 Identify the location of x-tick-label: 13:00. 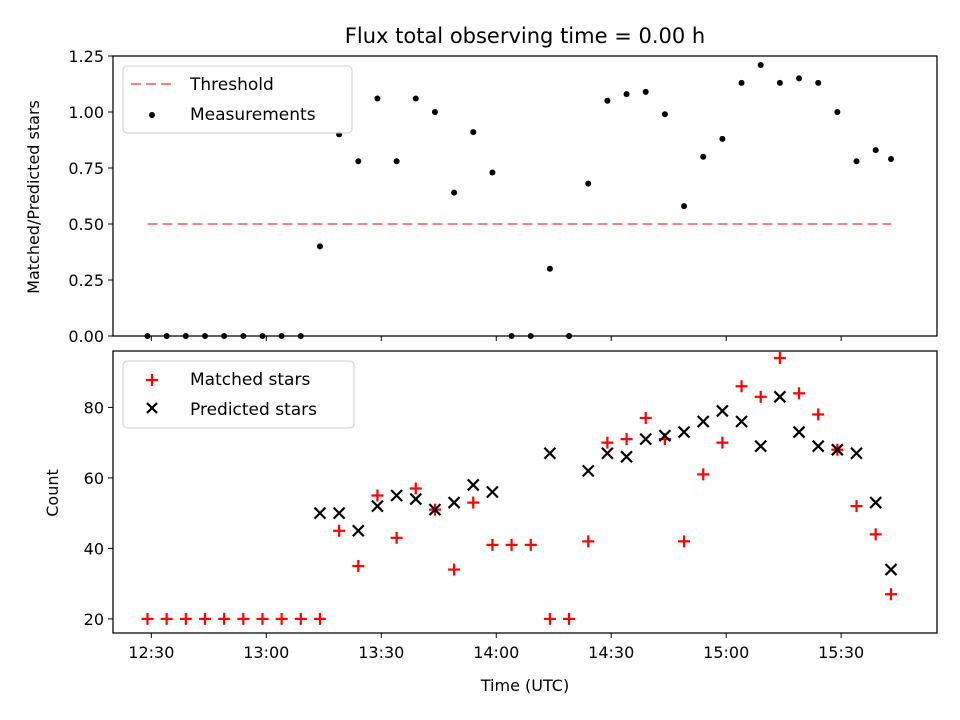
(266, 652).